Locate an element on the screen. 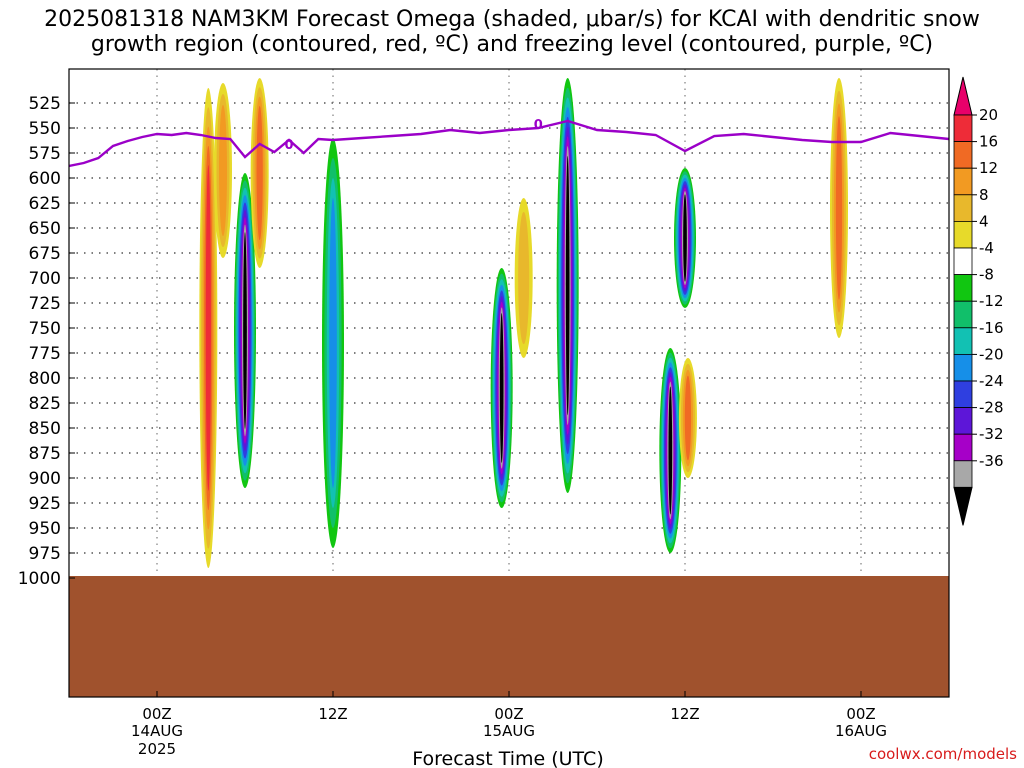 The image size is (1024, 768). y-tick-label: 900 is located at coordinates (45, 479).